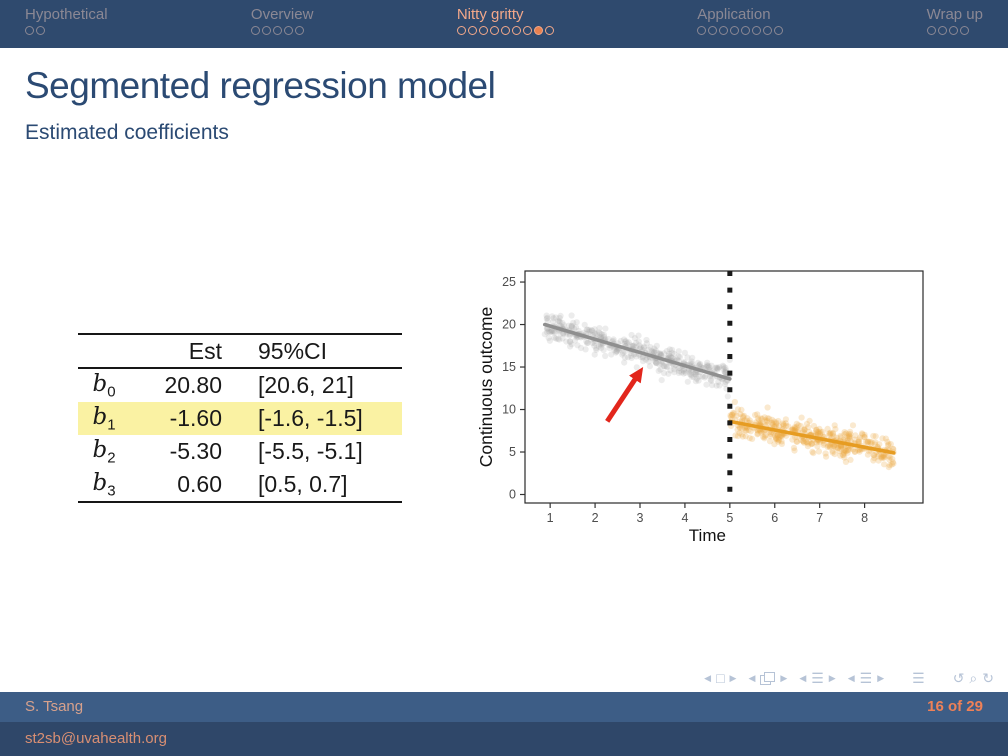 The width and height of the screenshot is (1008, 756). Describe the element at coordinates (864, 518) in the screenshot. I see `svg-text: 8` at that location.